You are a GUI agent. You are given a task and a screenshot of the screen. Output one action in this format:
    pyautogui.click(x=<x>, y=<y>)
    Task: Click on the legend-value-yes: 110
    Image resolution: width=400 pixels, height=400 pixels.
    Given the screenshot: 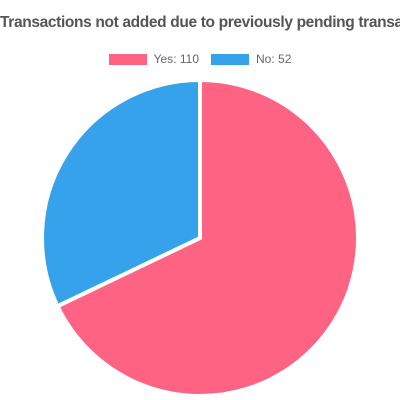 What is the action you would take?
    pyautogui.click(x=189, y=59)
    